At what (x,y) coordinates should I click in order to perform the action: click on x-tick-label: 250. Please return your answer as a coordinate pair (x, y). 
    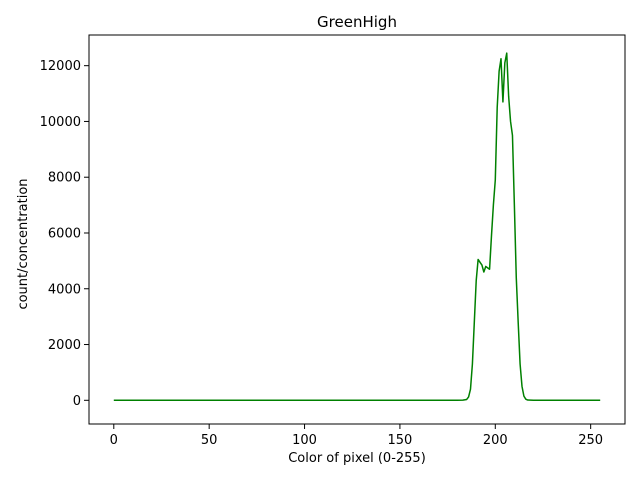
    Looking at the image, I should click on (590, 440).